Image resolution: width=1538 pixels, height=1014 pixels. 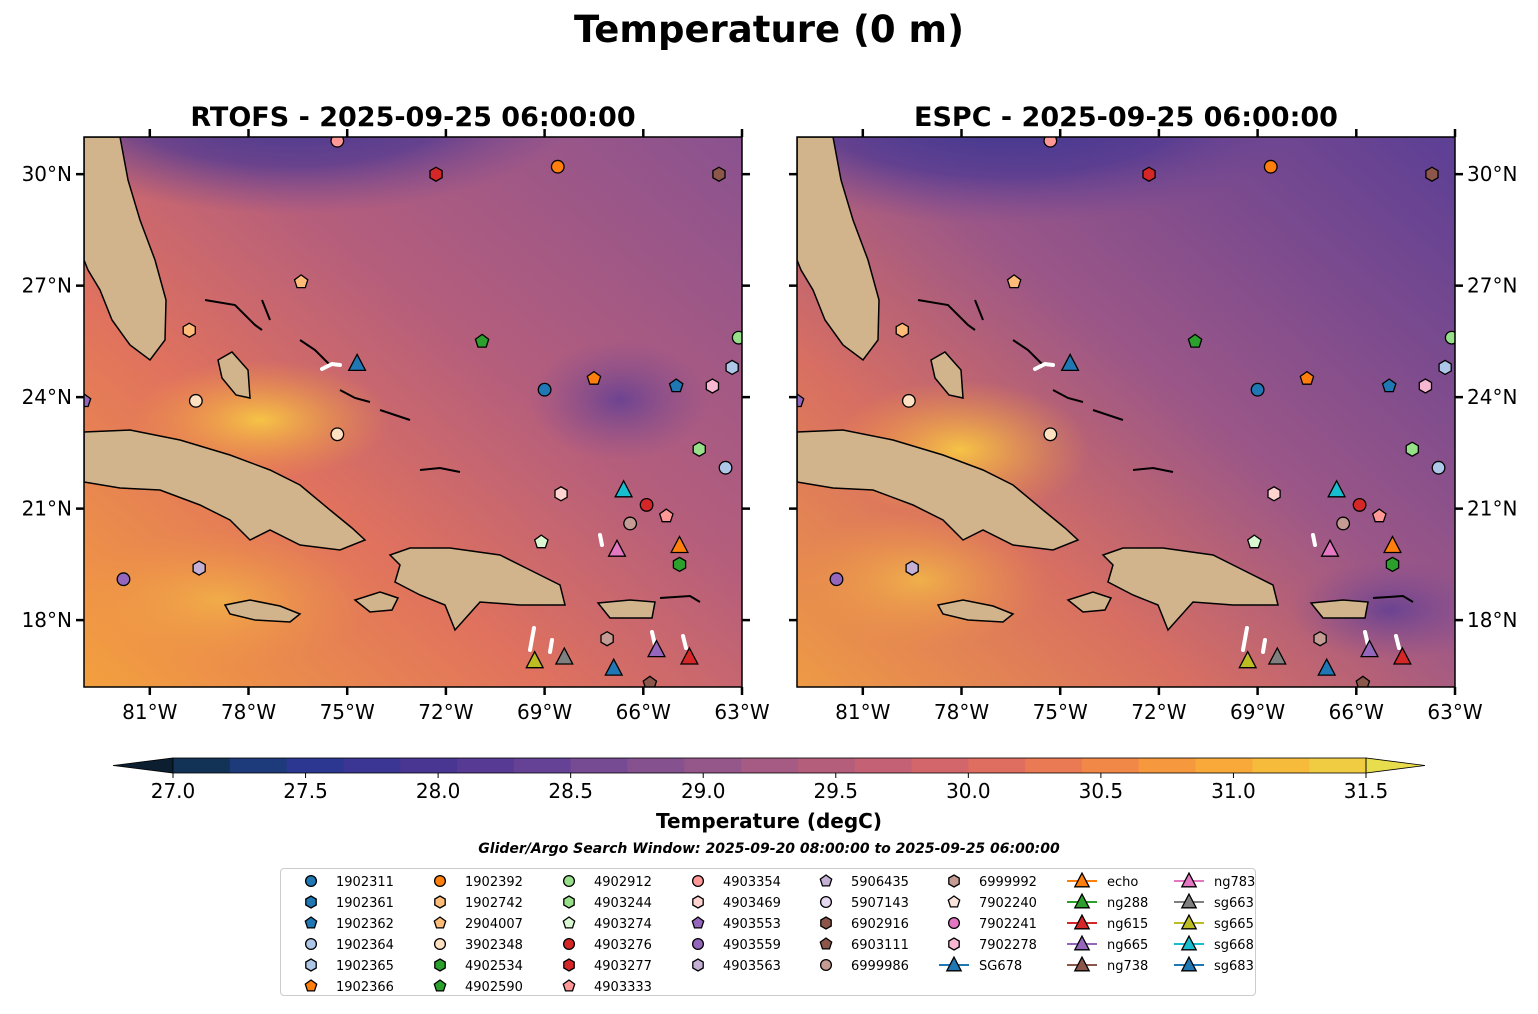 I want to click on legend-marker-ng738, so click(x=1082, y=963).